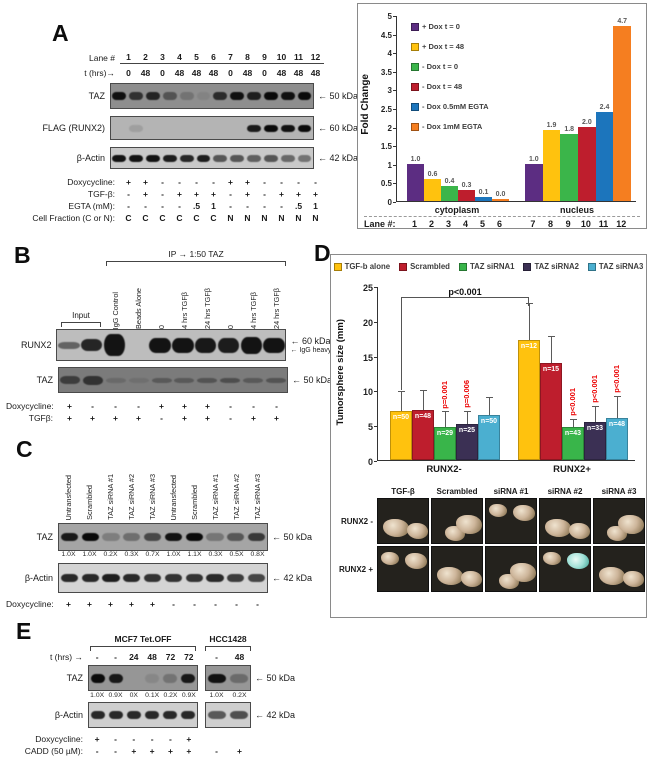 The image size is (650, 766). I want to click on lane-number: 12, so click(621, 224).